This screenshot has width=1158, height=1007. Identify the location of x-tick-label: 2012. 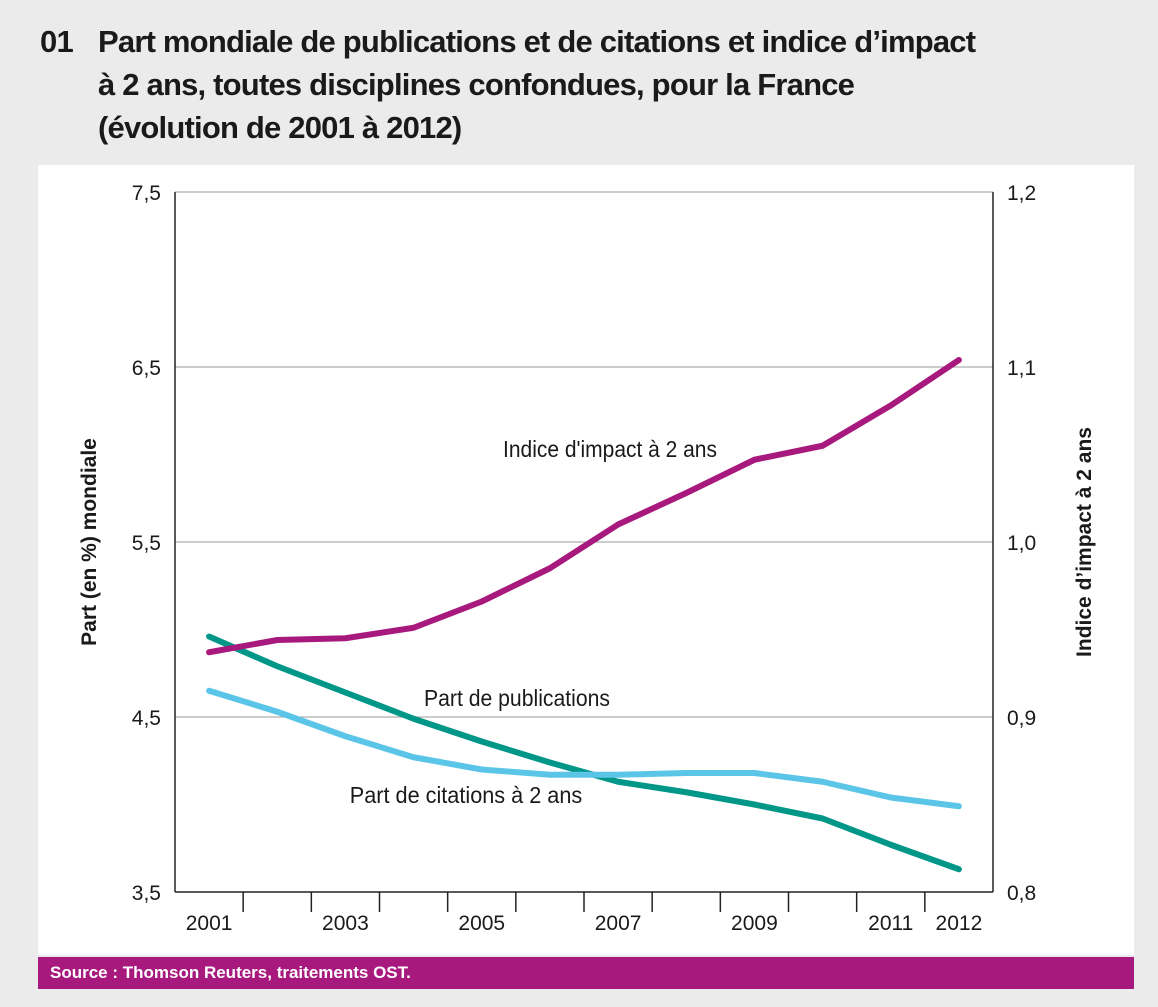
(959, 923).